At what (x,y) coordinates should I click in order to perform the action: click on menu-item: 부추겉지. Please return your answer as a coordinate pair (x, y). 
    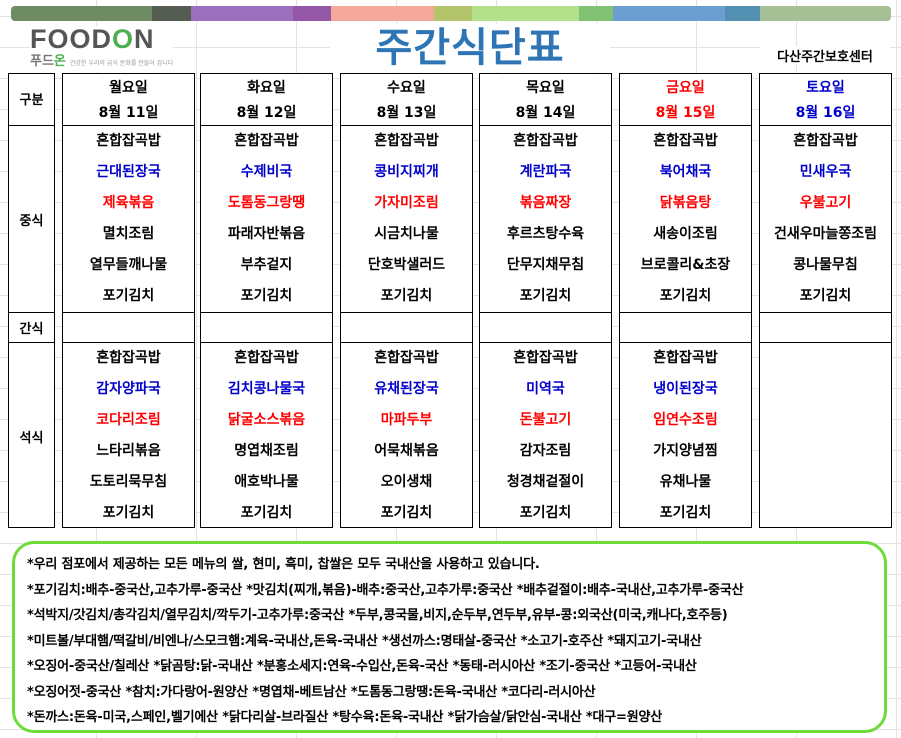
    Looking at the image, I should click on (266, 265).